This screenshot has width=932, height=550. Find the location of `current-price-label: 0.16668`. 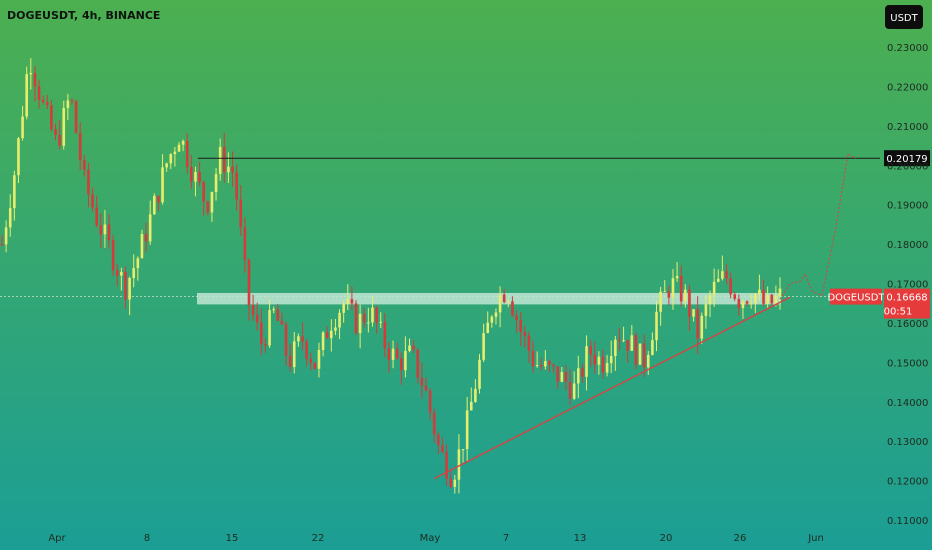

current-price-label: 0.16668 is located at coordinates (906, 298).